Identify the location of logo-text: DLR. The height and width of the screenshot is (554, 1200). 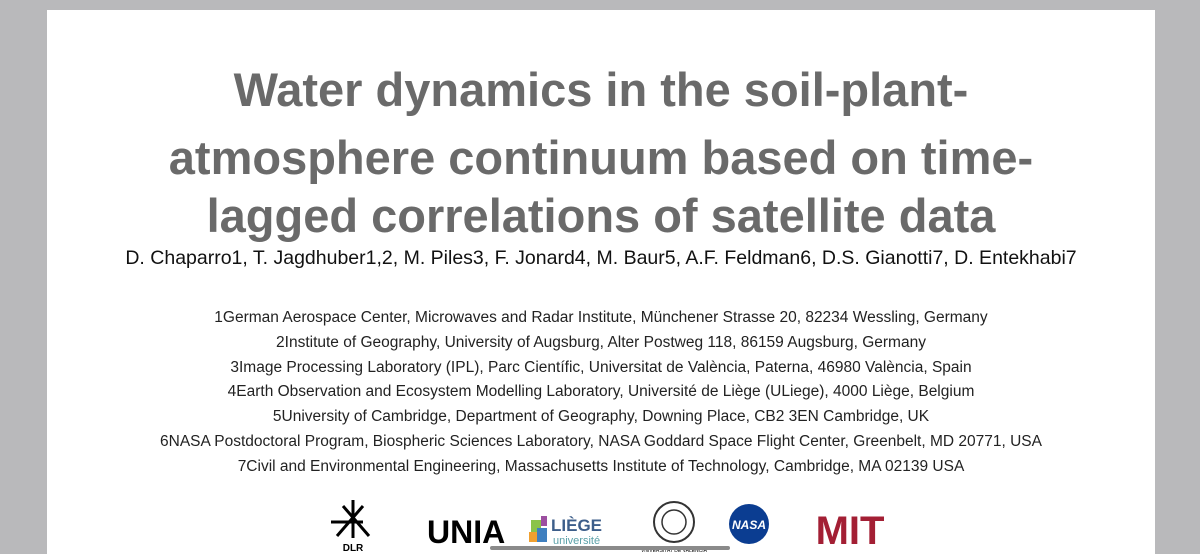
(353, 548).